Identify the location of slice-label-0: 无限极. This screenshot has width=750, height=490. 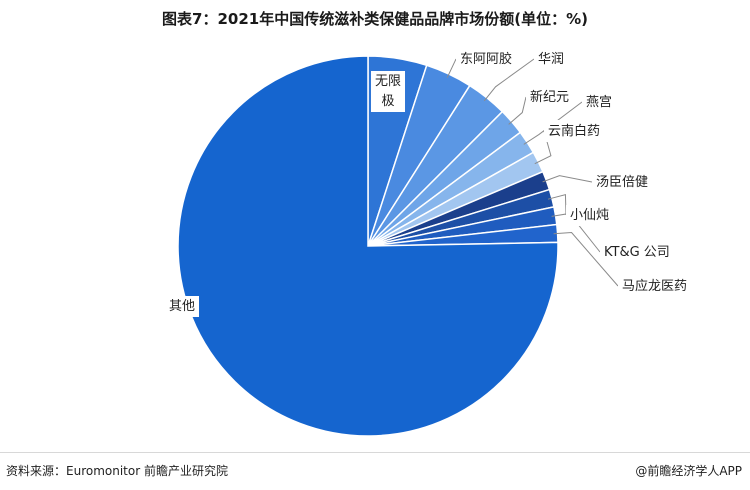
(388, 91).